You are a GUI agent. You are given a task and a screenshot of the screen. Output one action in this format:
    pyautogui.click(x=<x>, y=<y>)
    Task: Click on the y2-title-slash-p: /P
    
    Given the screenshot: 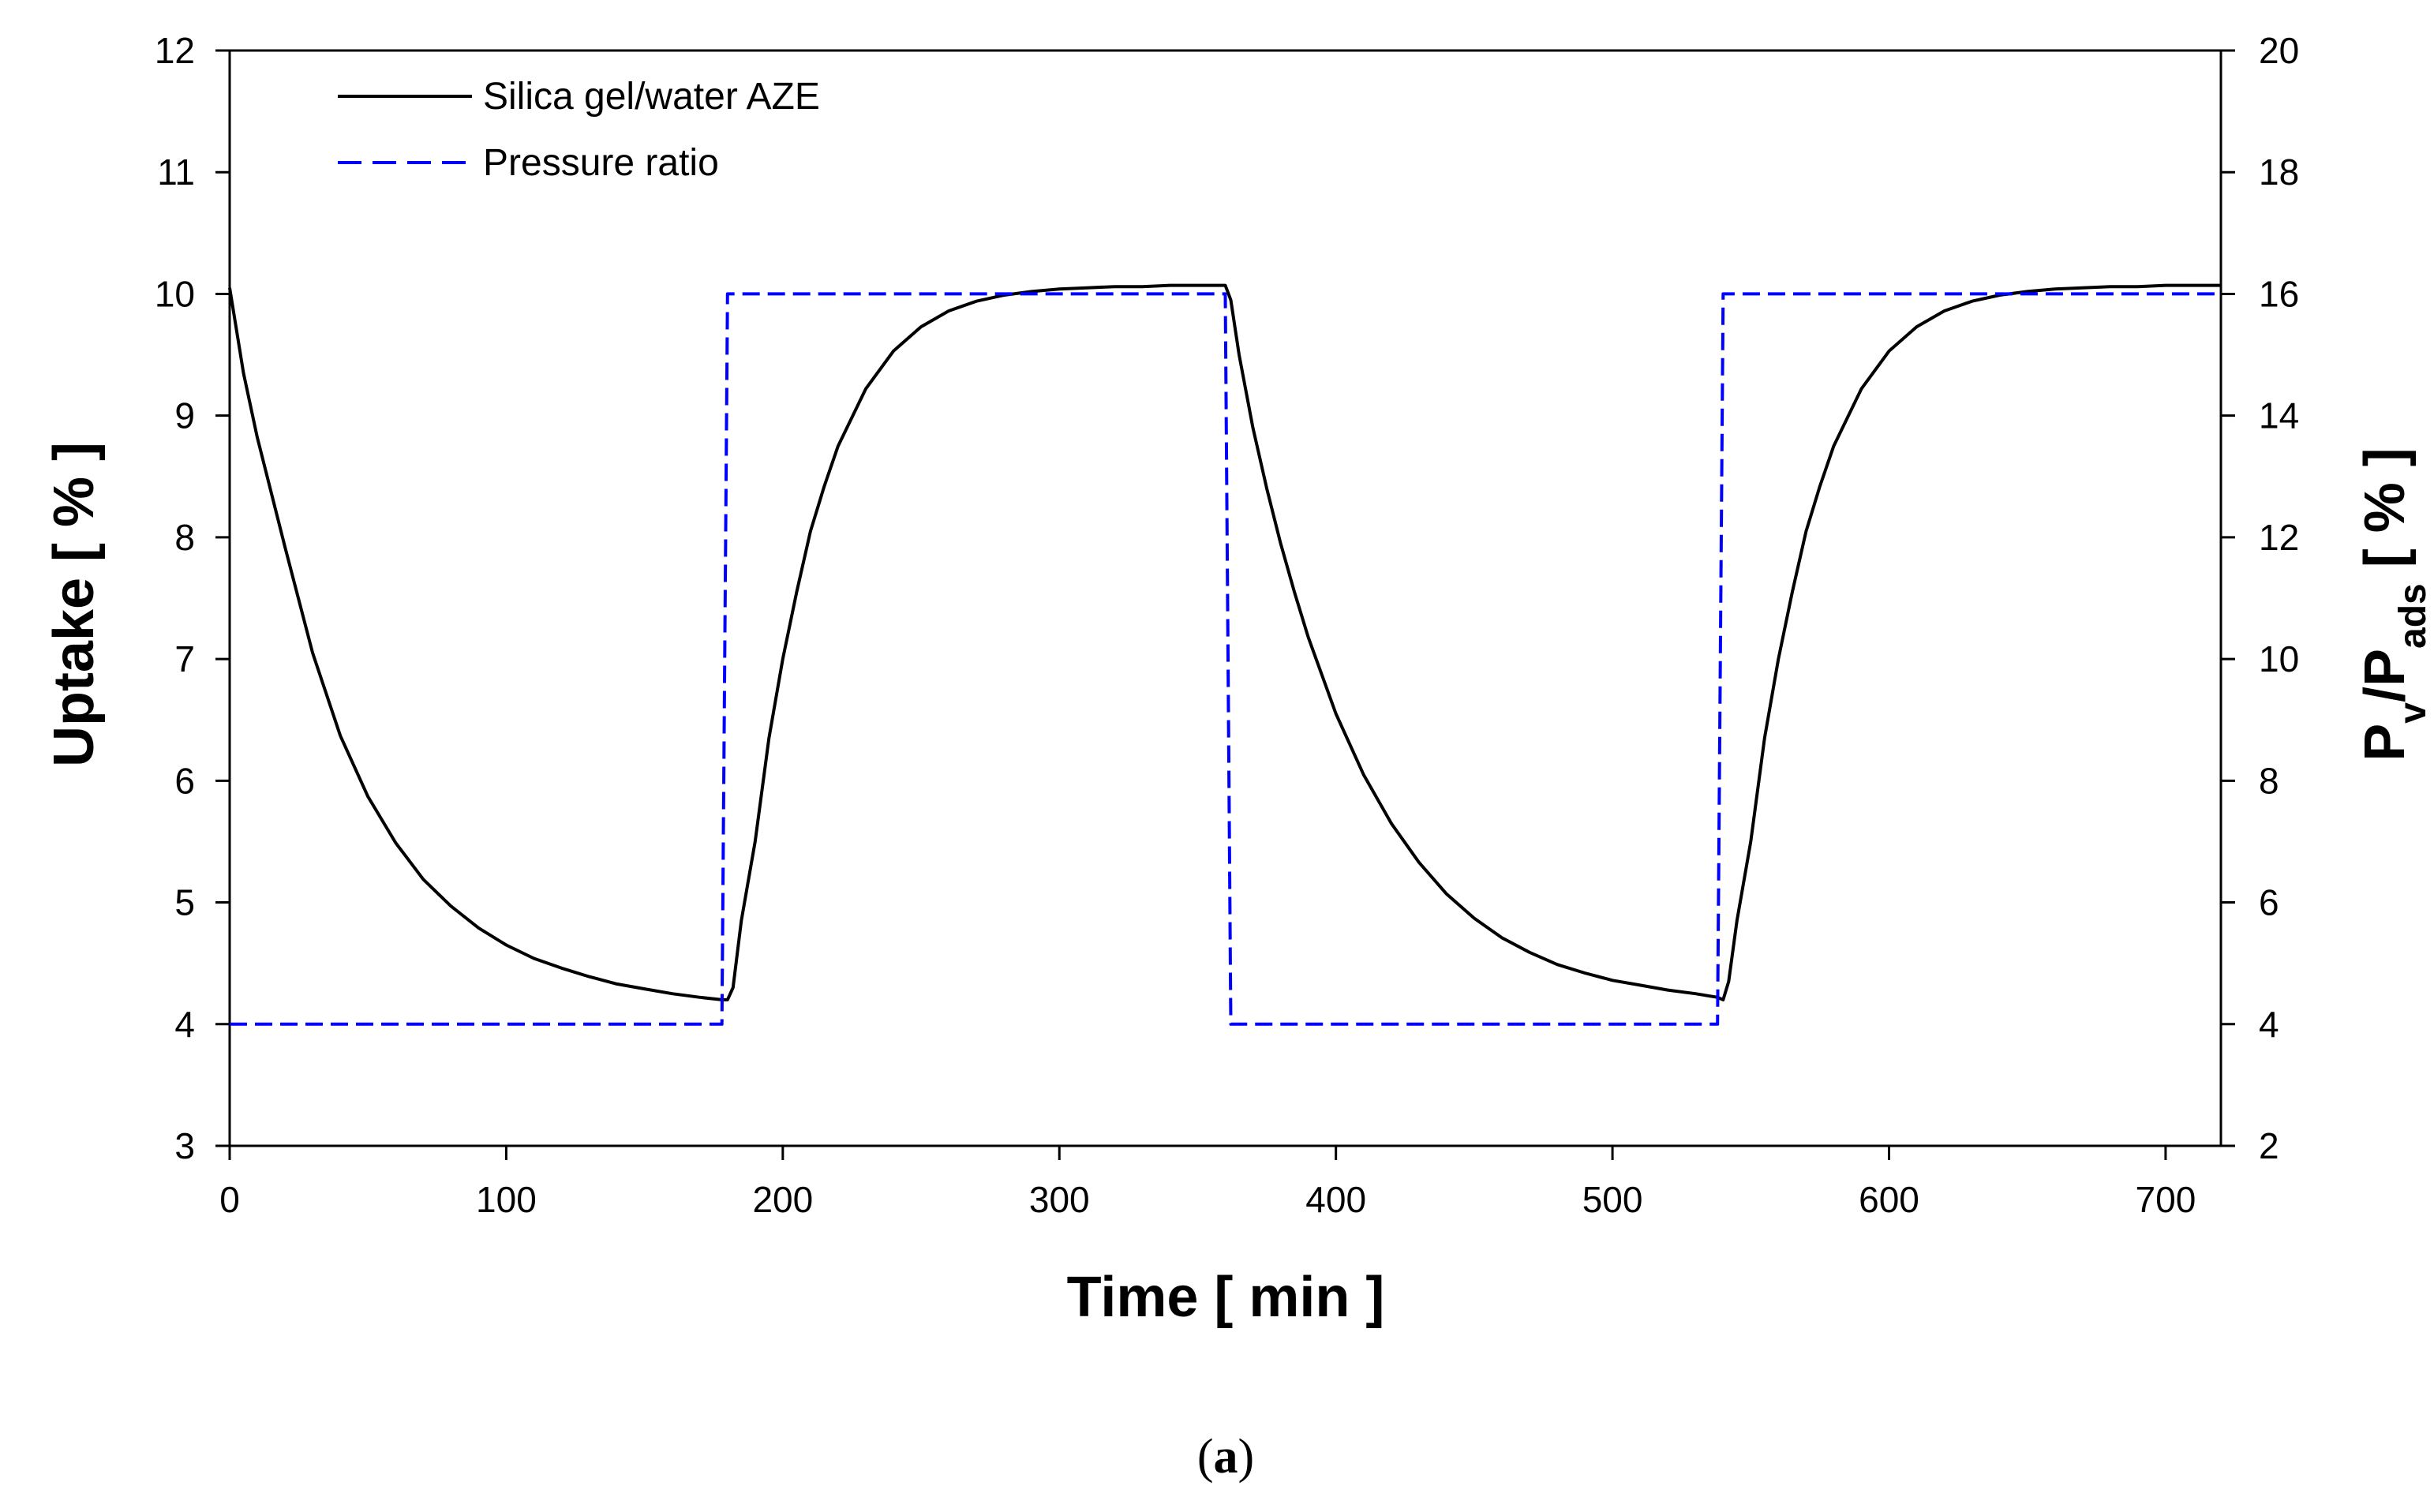 What is the action you would take?
    pyautogui.click(x=2385, y=675)
    